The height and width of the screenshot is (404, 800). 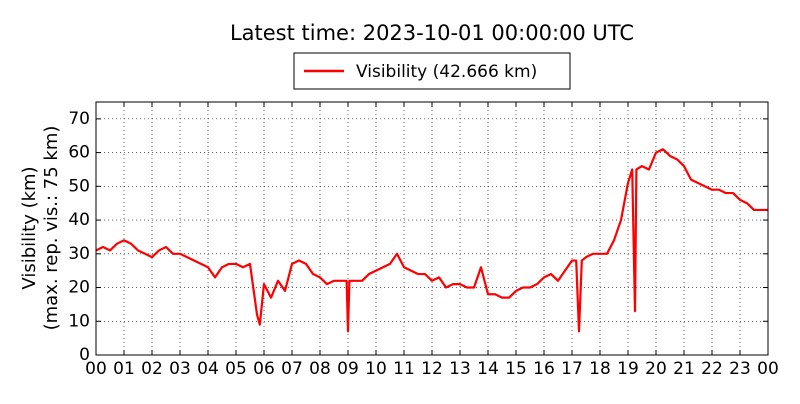 What do you see at coordinates (152, 369) in the screenshot?
I see `x-tick-label: 02` at bounding box center [152, 369].